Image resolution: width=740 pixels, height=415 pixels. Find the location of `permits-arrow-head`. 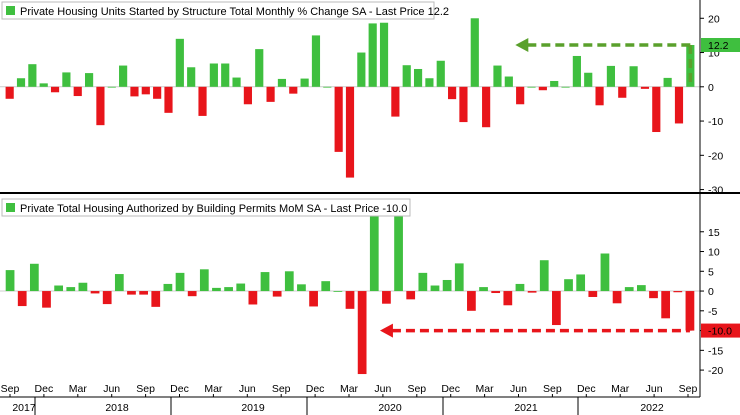

permits-arrow-head is located at coordinates (386, 330).